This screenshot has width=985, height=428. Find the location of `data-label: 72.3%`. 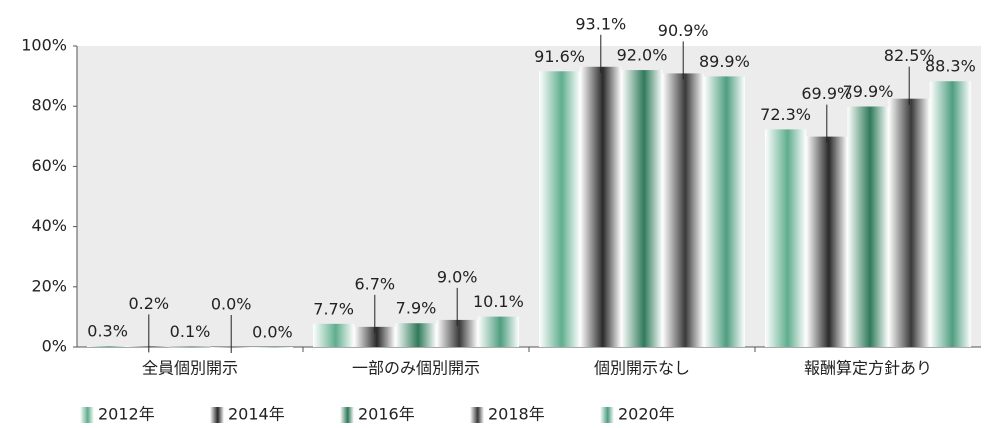

data-label: 72.3% is located at coordinates (785, 114).